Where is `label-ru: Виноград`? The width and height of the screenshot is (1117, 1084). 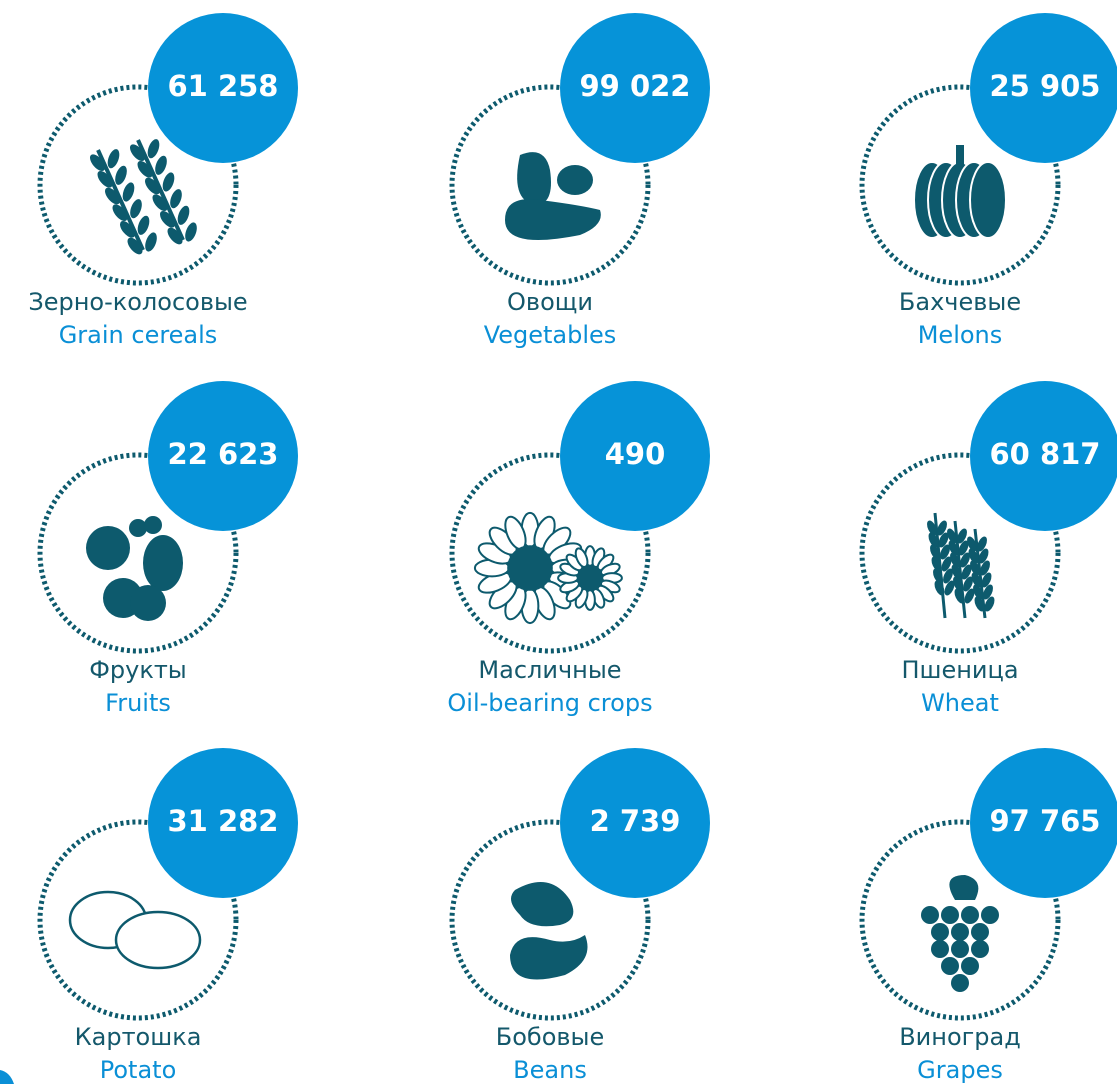 label-ru: Виноград is located at coordinates (960, 1037).